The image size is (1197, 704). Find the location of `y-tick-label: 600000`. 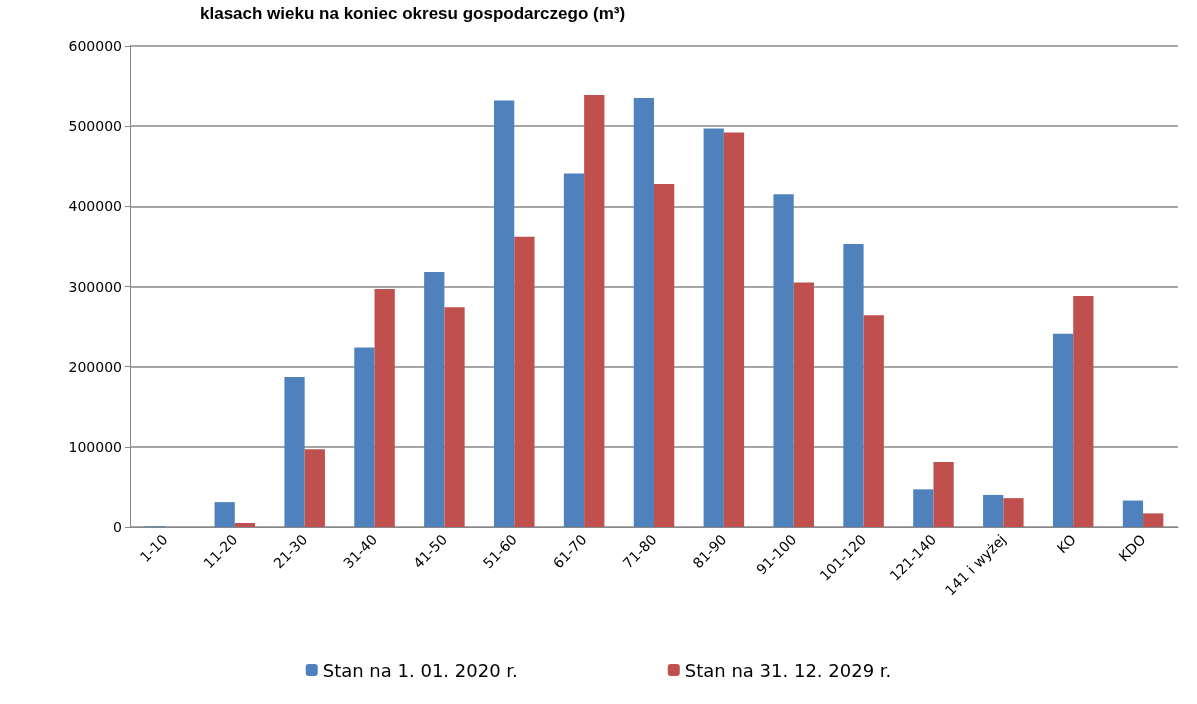

y-tick-label: 600000 is located at coordinates (95, 46).